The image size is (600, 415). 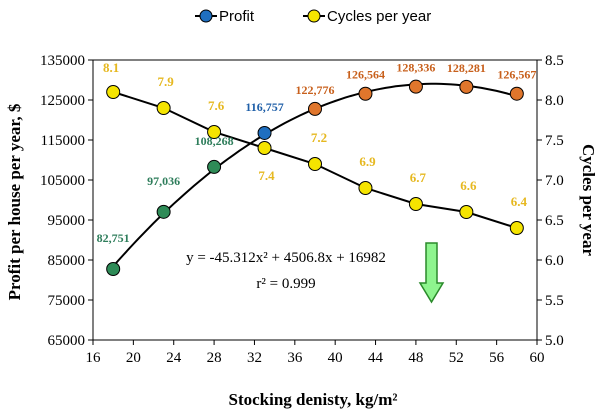 I want to click on profit-data-label: 108,268, so click(x=214, y=141).